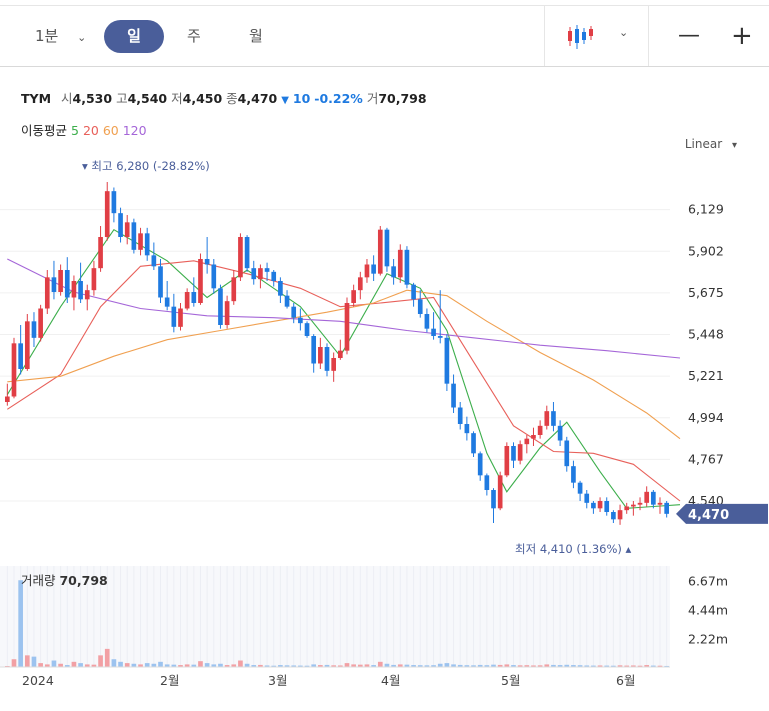  Describe the element at coordinates (44, 130) in the screenshot. I see `ma-label: 이동평균` at that location.